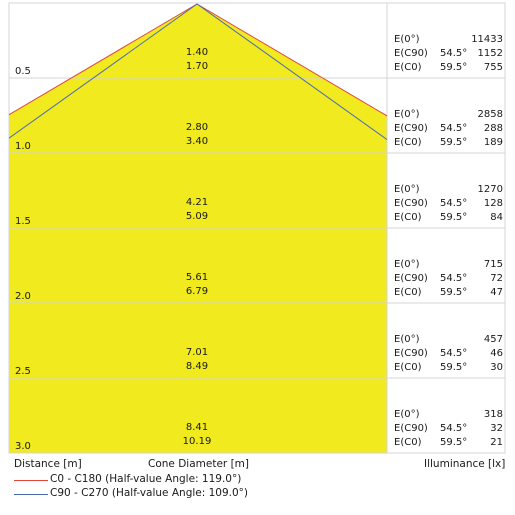  I want to click on distance-label: 0.5, so click(23, 71).